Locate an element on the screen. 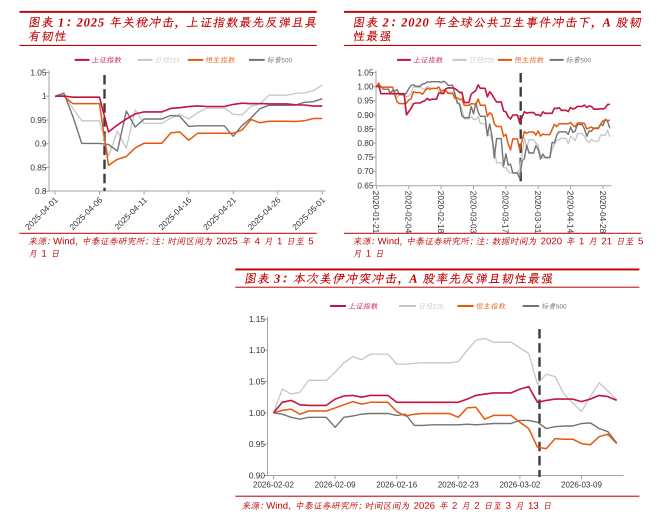  svg-text: 2026-02-23 is located at coordinates (458, 485).